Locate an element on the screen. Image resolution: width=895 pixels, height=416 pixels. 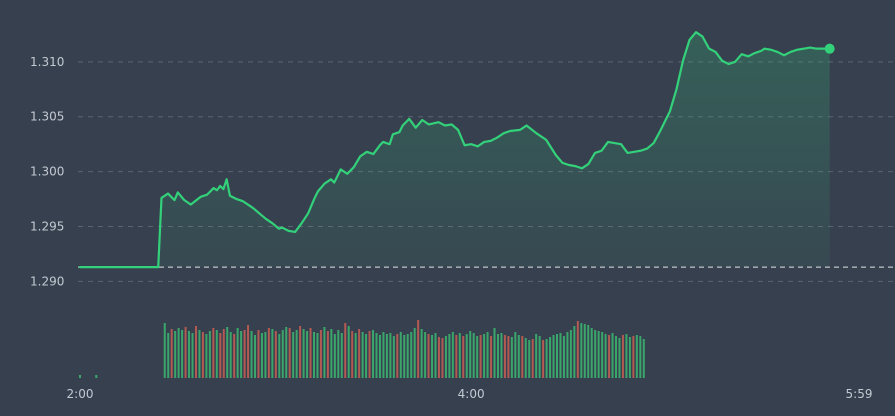
y-tick-label: 1.305 is located at coordinates (47, 117).